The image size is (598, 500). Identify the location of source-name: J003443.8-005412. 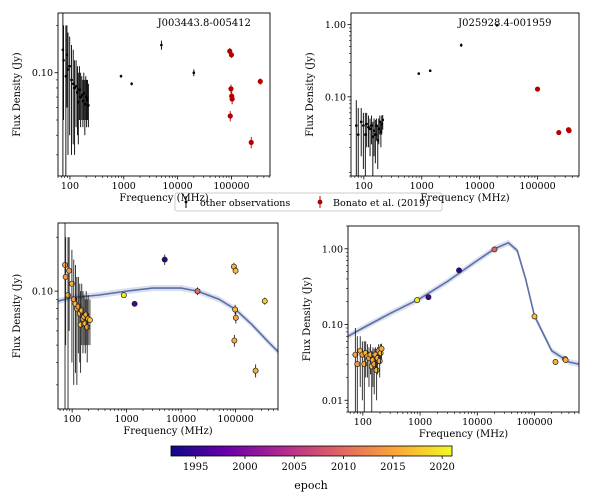
(204, 23).